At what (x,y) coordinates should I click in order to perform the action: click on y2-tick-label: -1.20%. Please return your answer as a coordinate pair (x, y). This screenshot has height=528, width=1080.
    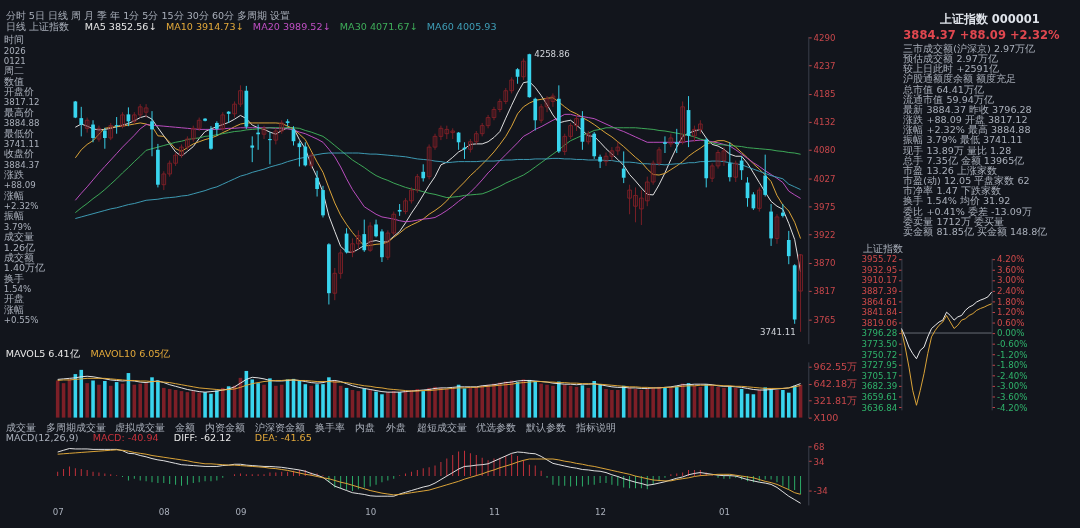
    Looking at the image, I should click on (1012, 354).